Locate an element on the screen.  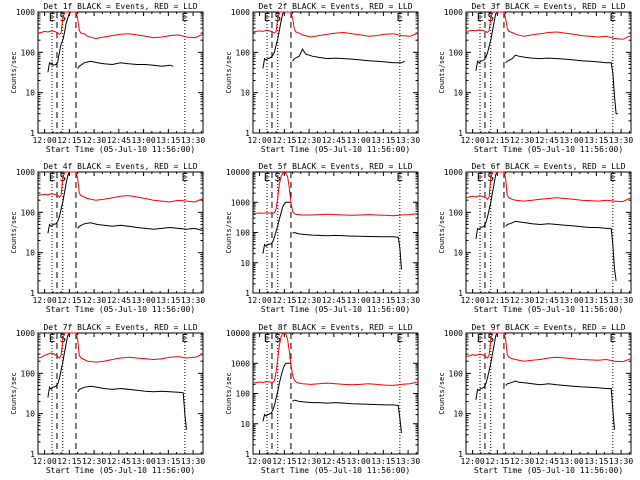
chart-title: Det 1f BLACK = Events, RED = LLD is located at coordinates (120, 6).